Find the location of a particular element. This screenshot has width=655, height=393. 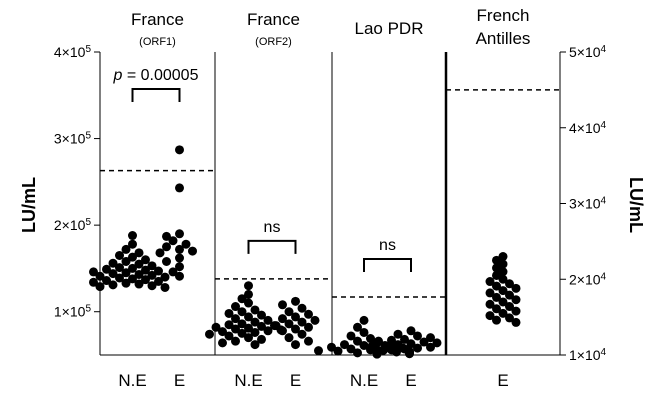

panel-4-title: French is located at coordinates (503, 15).